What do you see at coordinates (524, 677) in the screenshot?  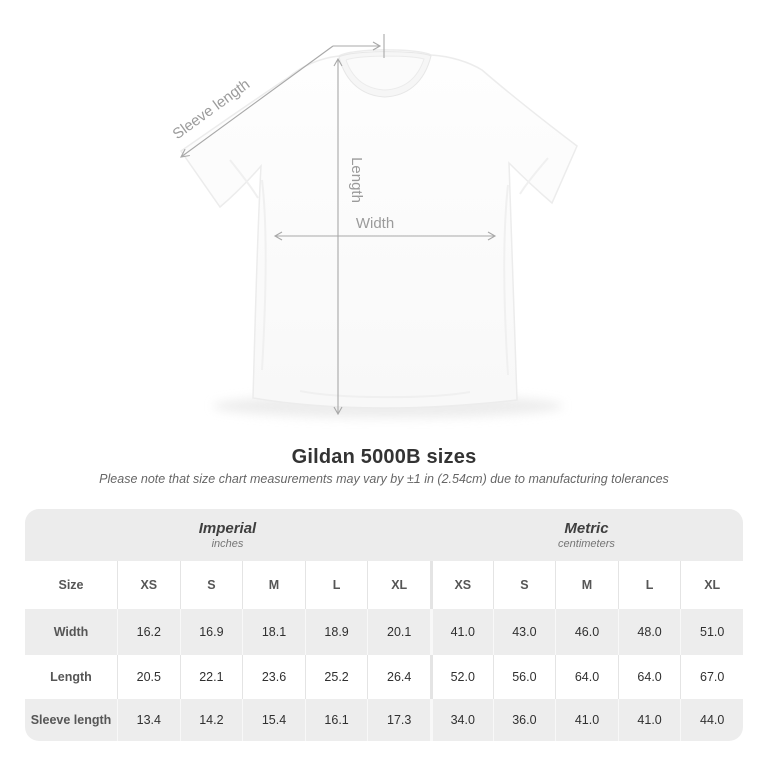 I see `table-cell: 56.0` at bounding box center [524, 677].